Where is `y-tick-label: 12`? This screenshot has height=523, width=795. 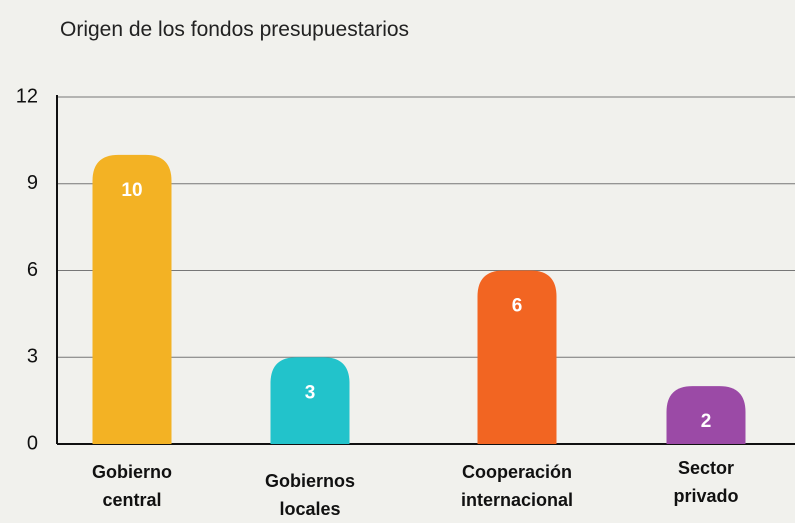
y-tick-label: 12 is located at coordinates (27, 96).